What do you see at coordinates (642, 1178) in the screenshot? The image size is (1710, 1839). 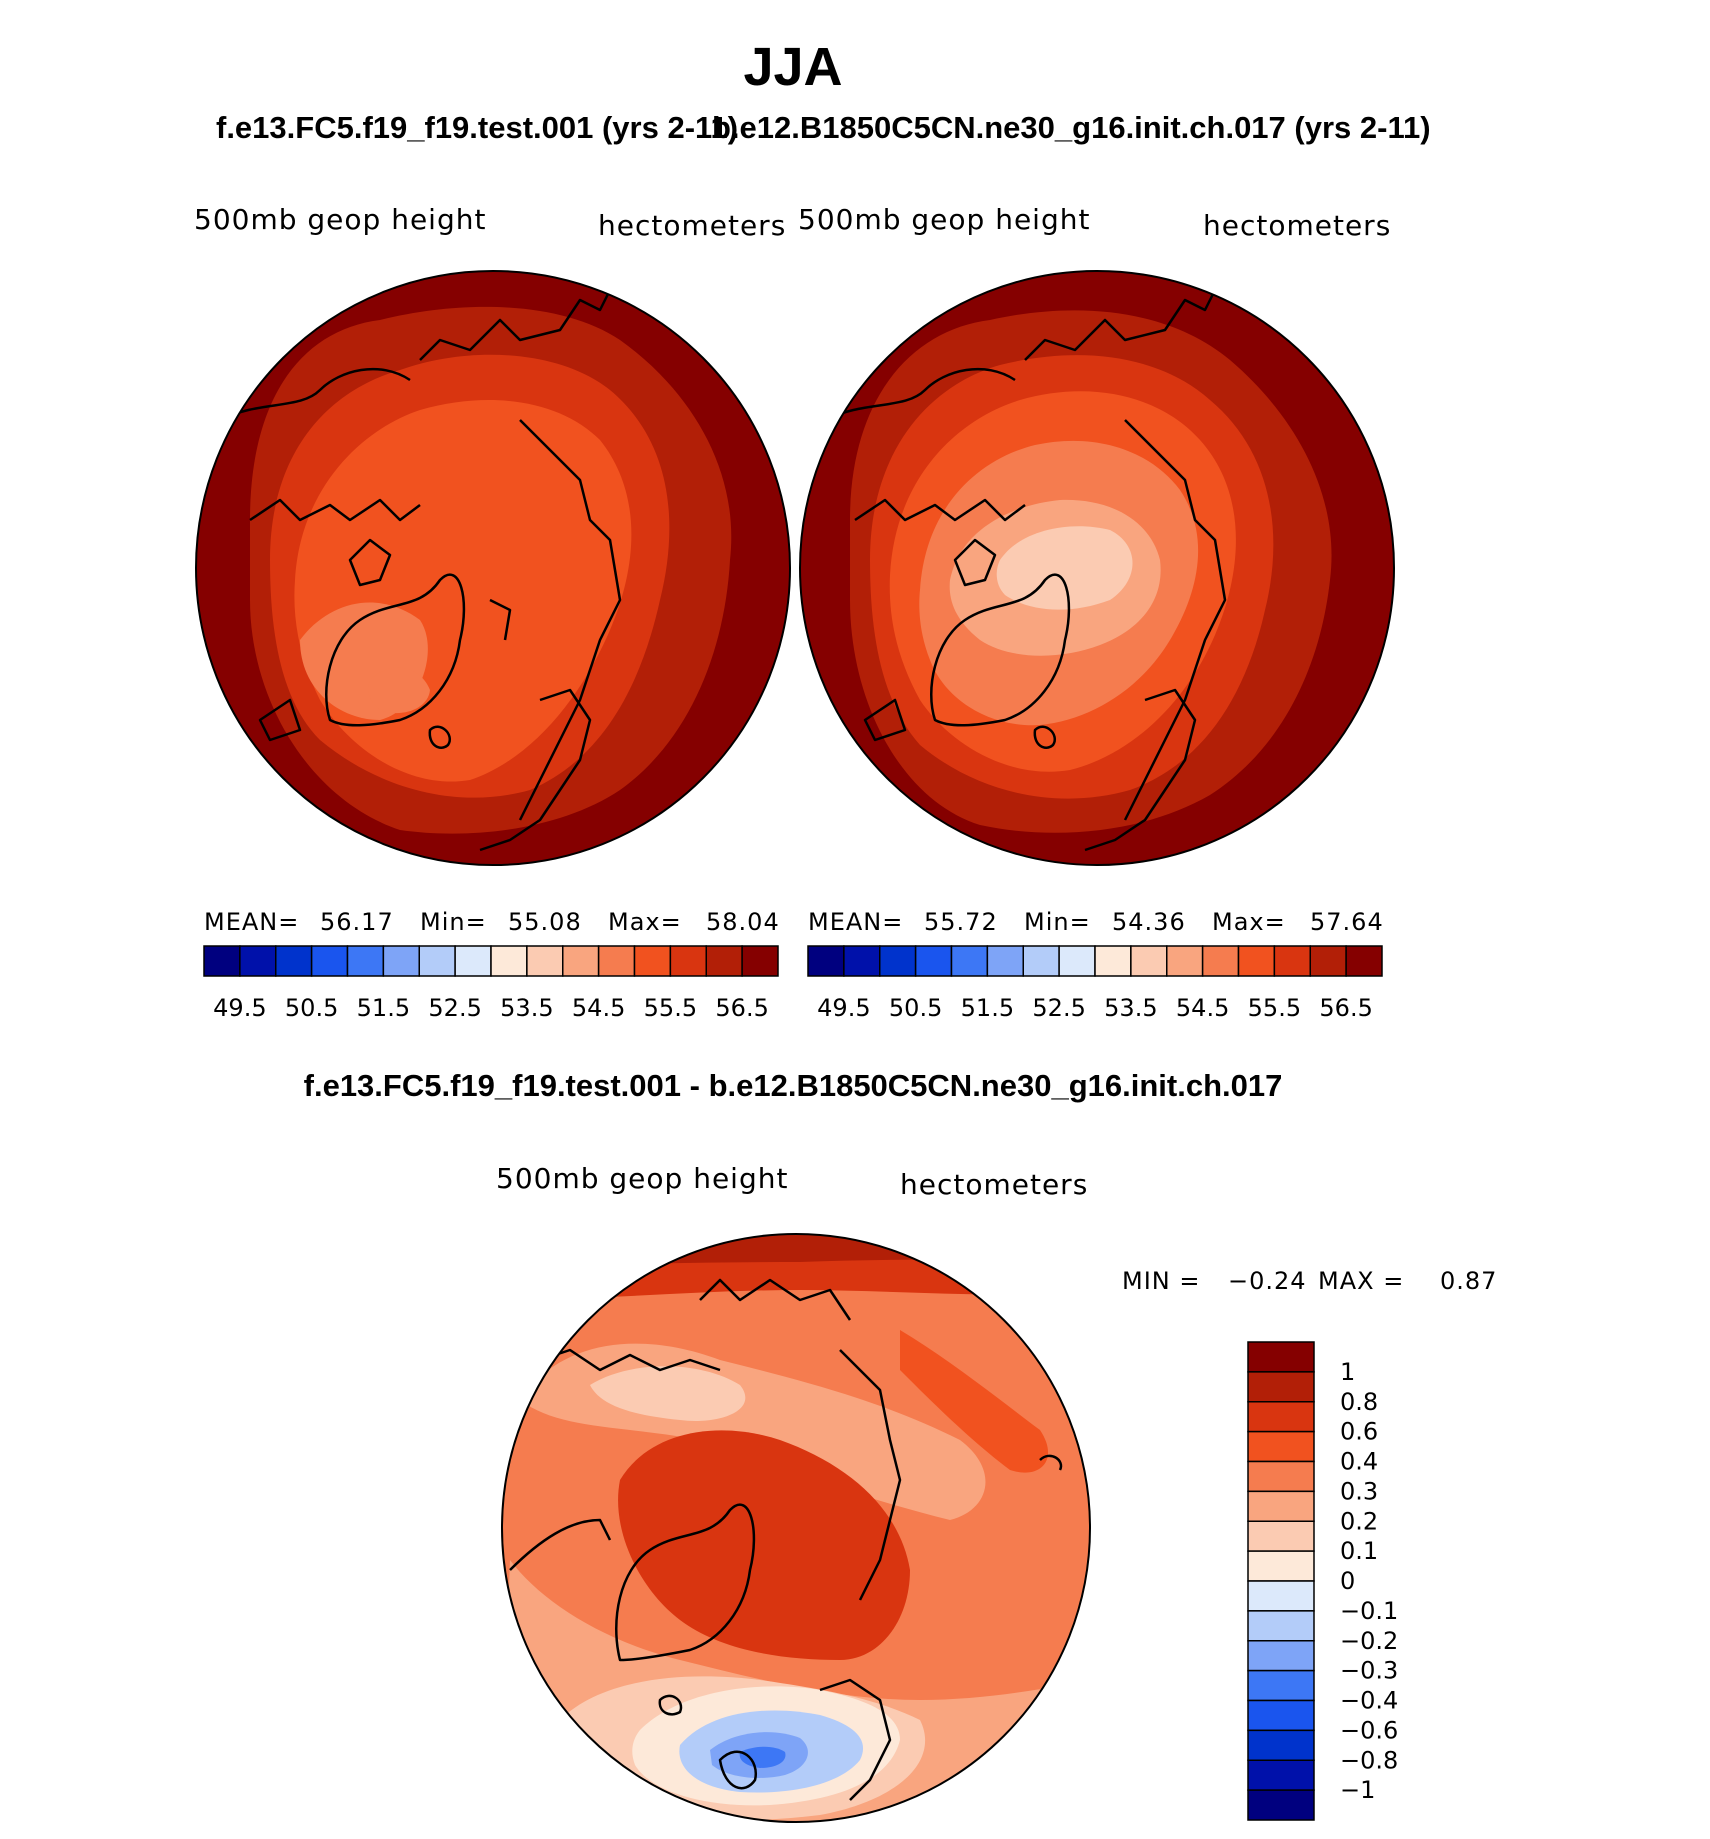 I see `difference-variable-label: 500mb geop height` at bounding box center [642, 1178].